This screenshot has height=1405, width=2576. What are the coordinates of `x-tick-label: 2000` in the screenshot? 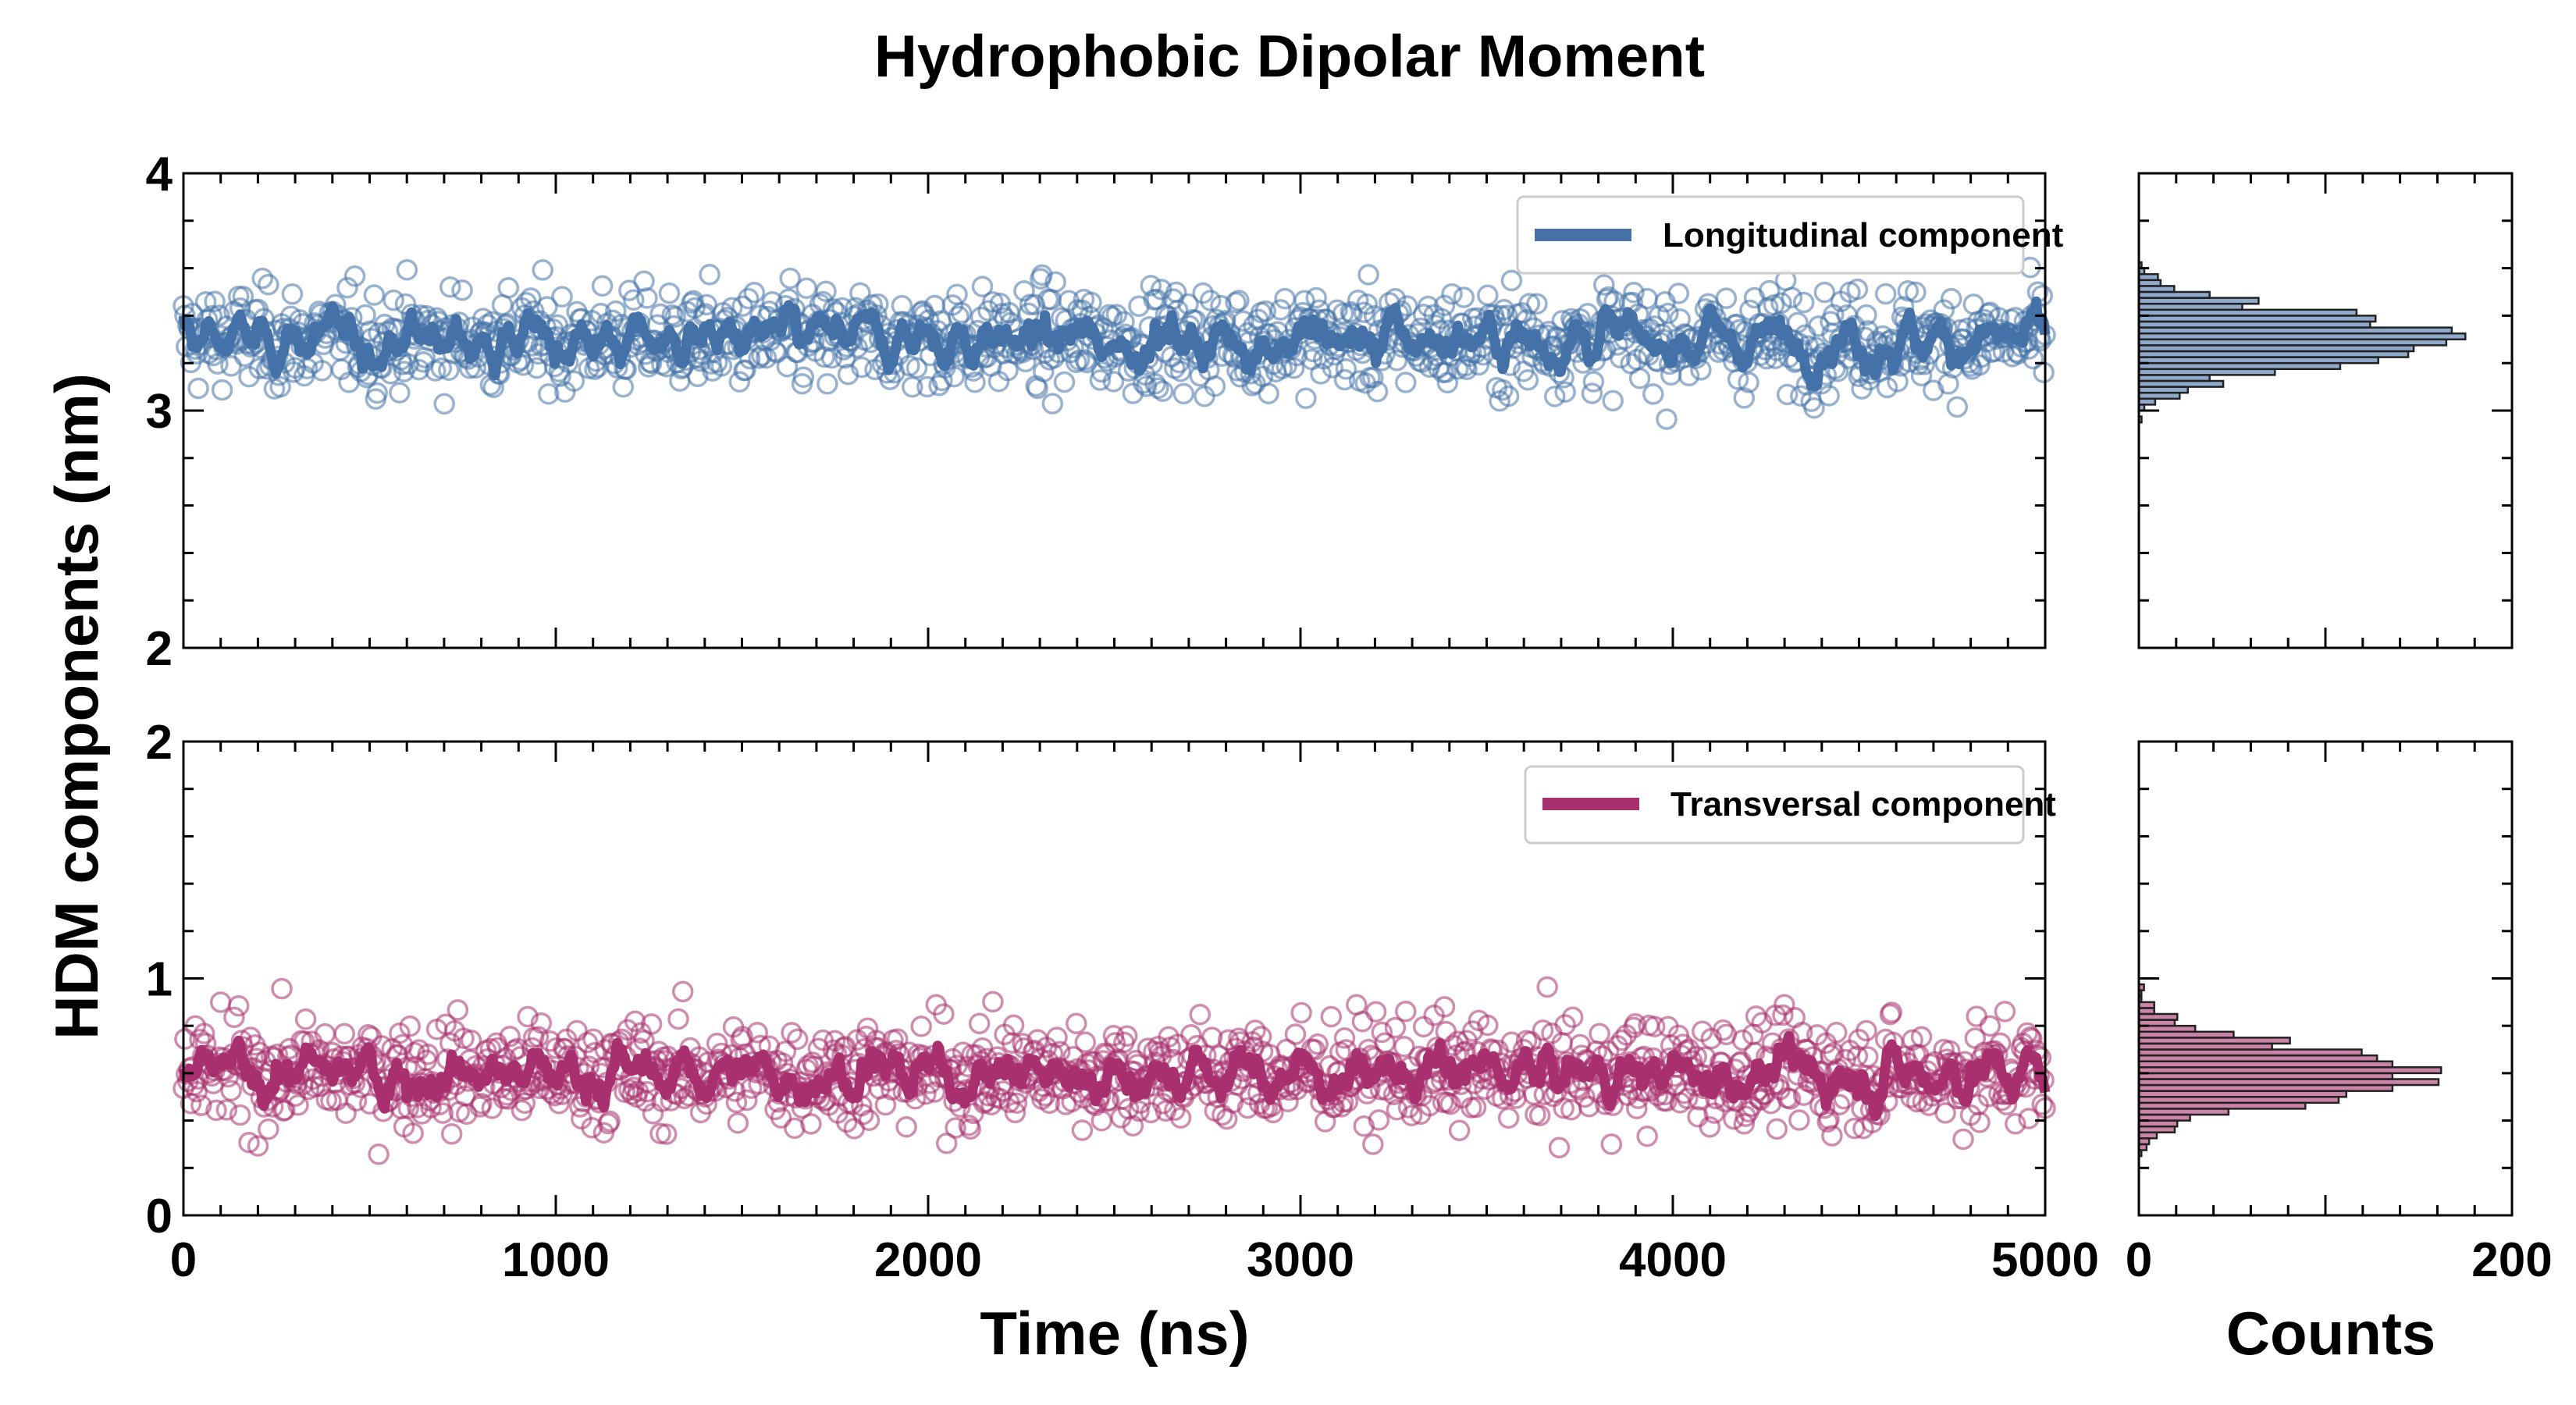 It's located at (928, 1260).